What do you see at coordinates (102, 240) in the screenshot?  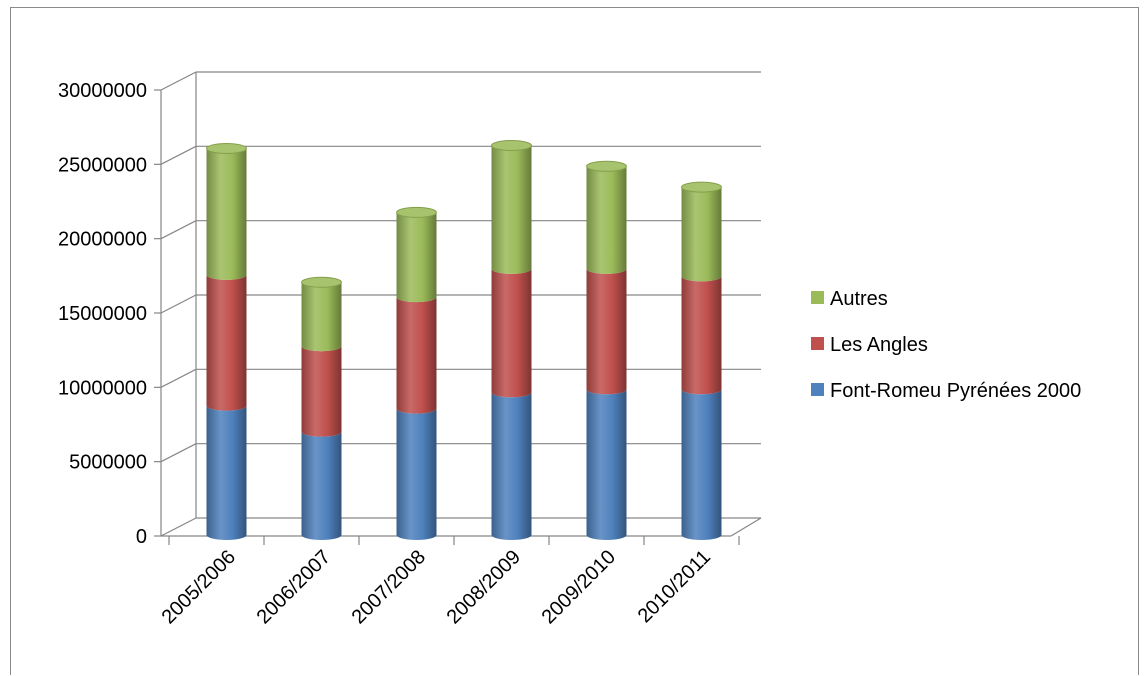 I see `y-tick-label: 20000000` at bounding box center [102, 240].